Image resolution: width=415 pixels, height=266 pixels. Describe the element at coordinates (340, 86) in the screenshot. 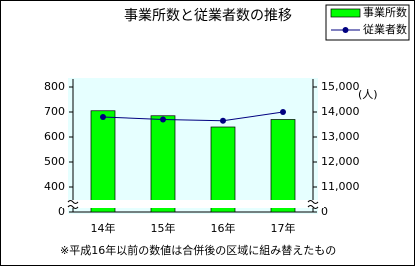

I see `y2-tick-label: 15,000` at that location.